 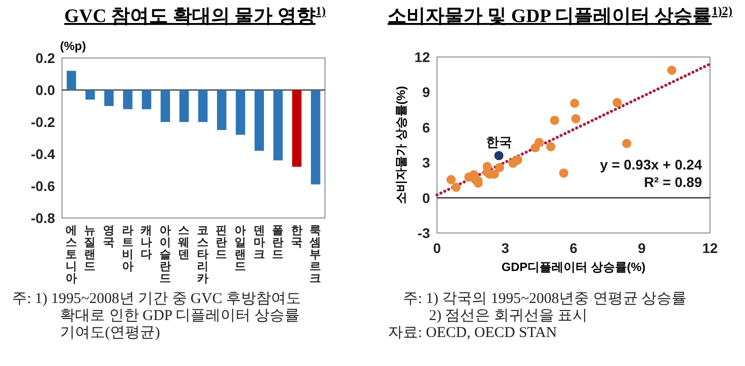 What do you see at coordinates (43, 154) in the screenshot?
I see `y-tick-label: -0.4` at bounding box center [43, 154].